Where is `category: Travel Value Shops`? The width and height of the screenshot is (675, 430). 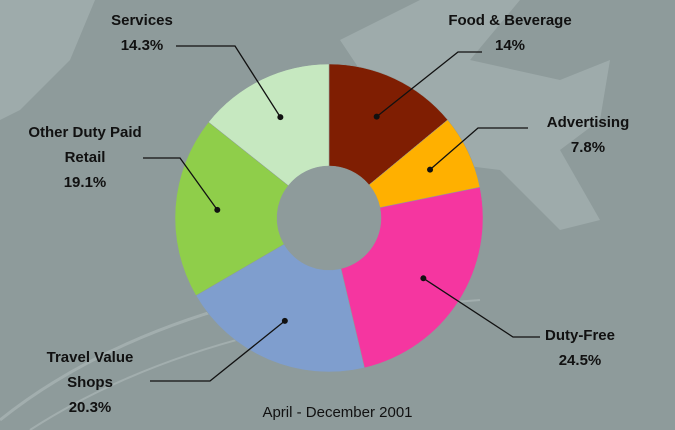 category: Travel Value Shops is located at coordinates (90, 370).